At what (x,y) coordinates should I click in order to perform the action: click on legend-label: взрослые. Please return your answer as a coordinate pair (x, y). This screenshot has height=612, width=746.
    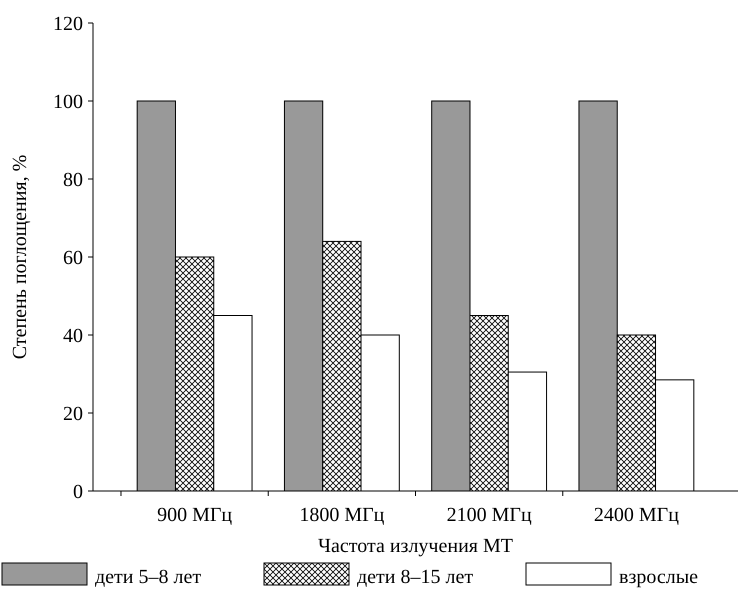
    Looking at the image, I should click on (658, 577).